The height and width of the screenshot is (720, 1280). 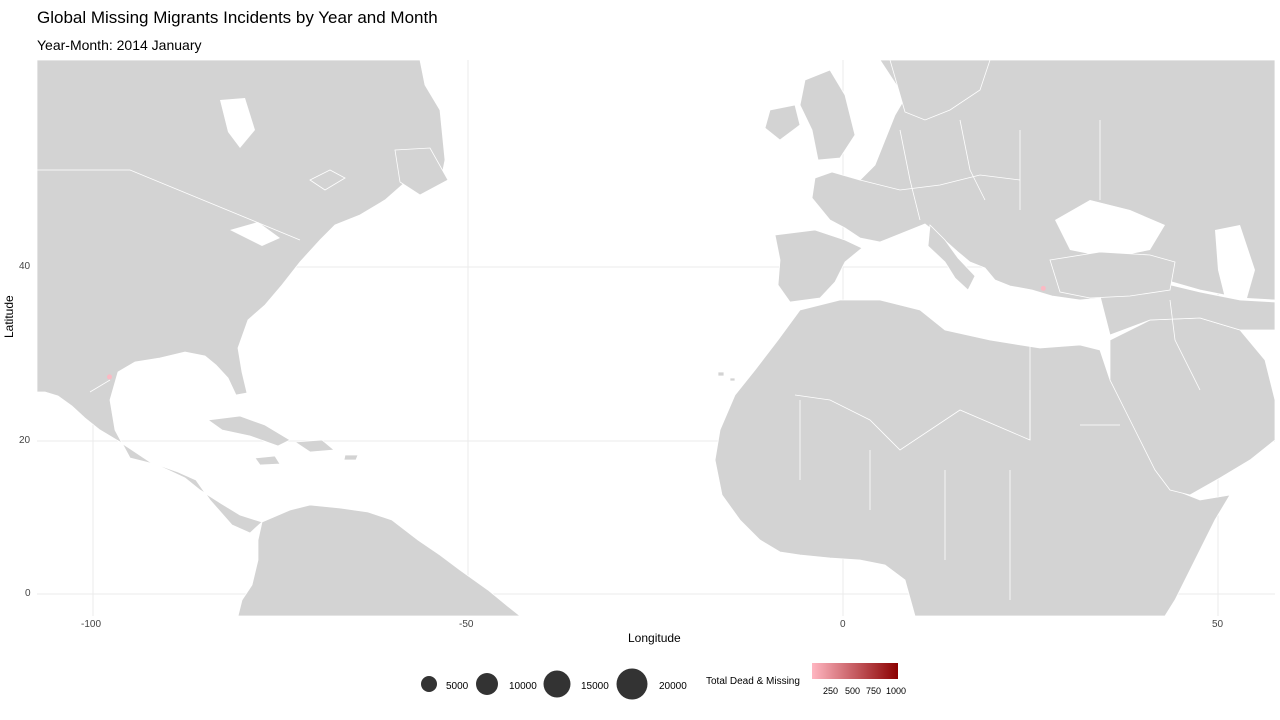 I want to click on landmass-great-britain, so click(x=827, y=115).